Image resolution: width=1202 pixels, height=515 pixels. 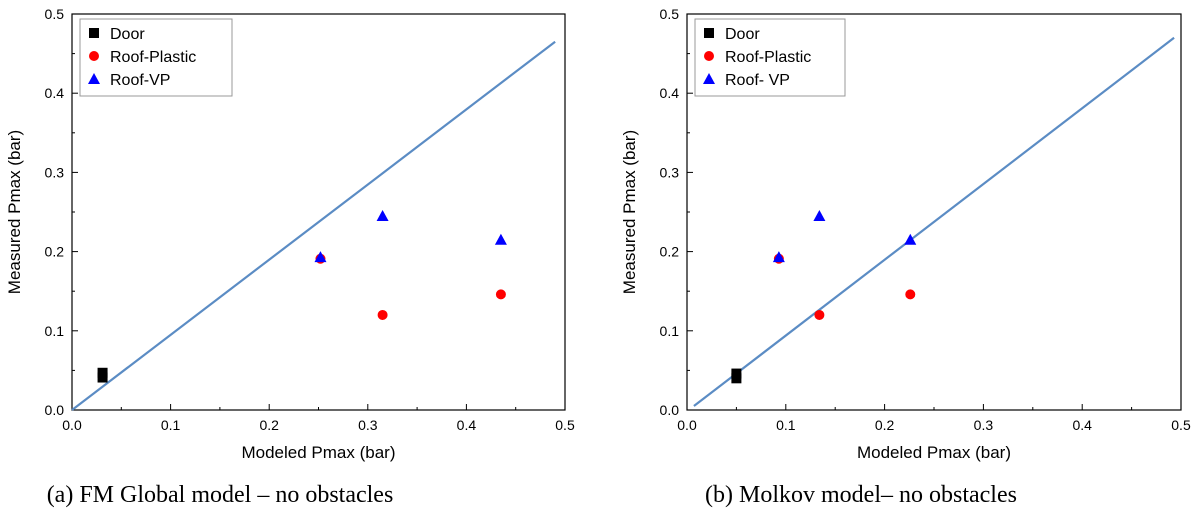 I want to click on chart-a-legend-items: Door Roof-Plastic Roof-VP, so click(x=142, y=57).